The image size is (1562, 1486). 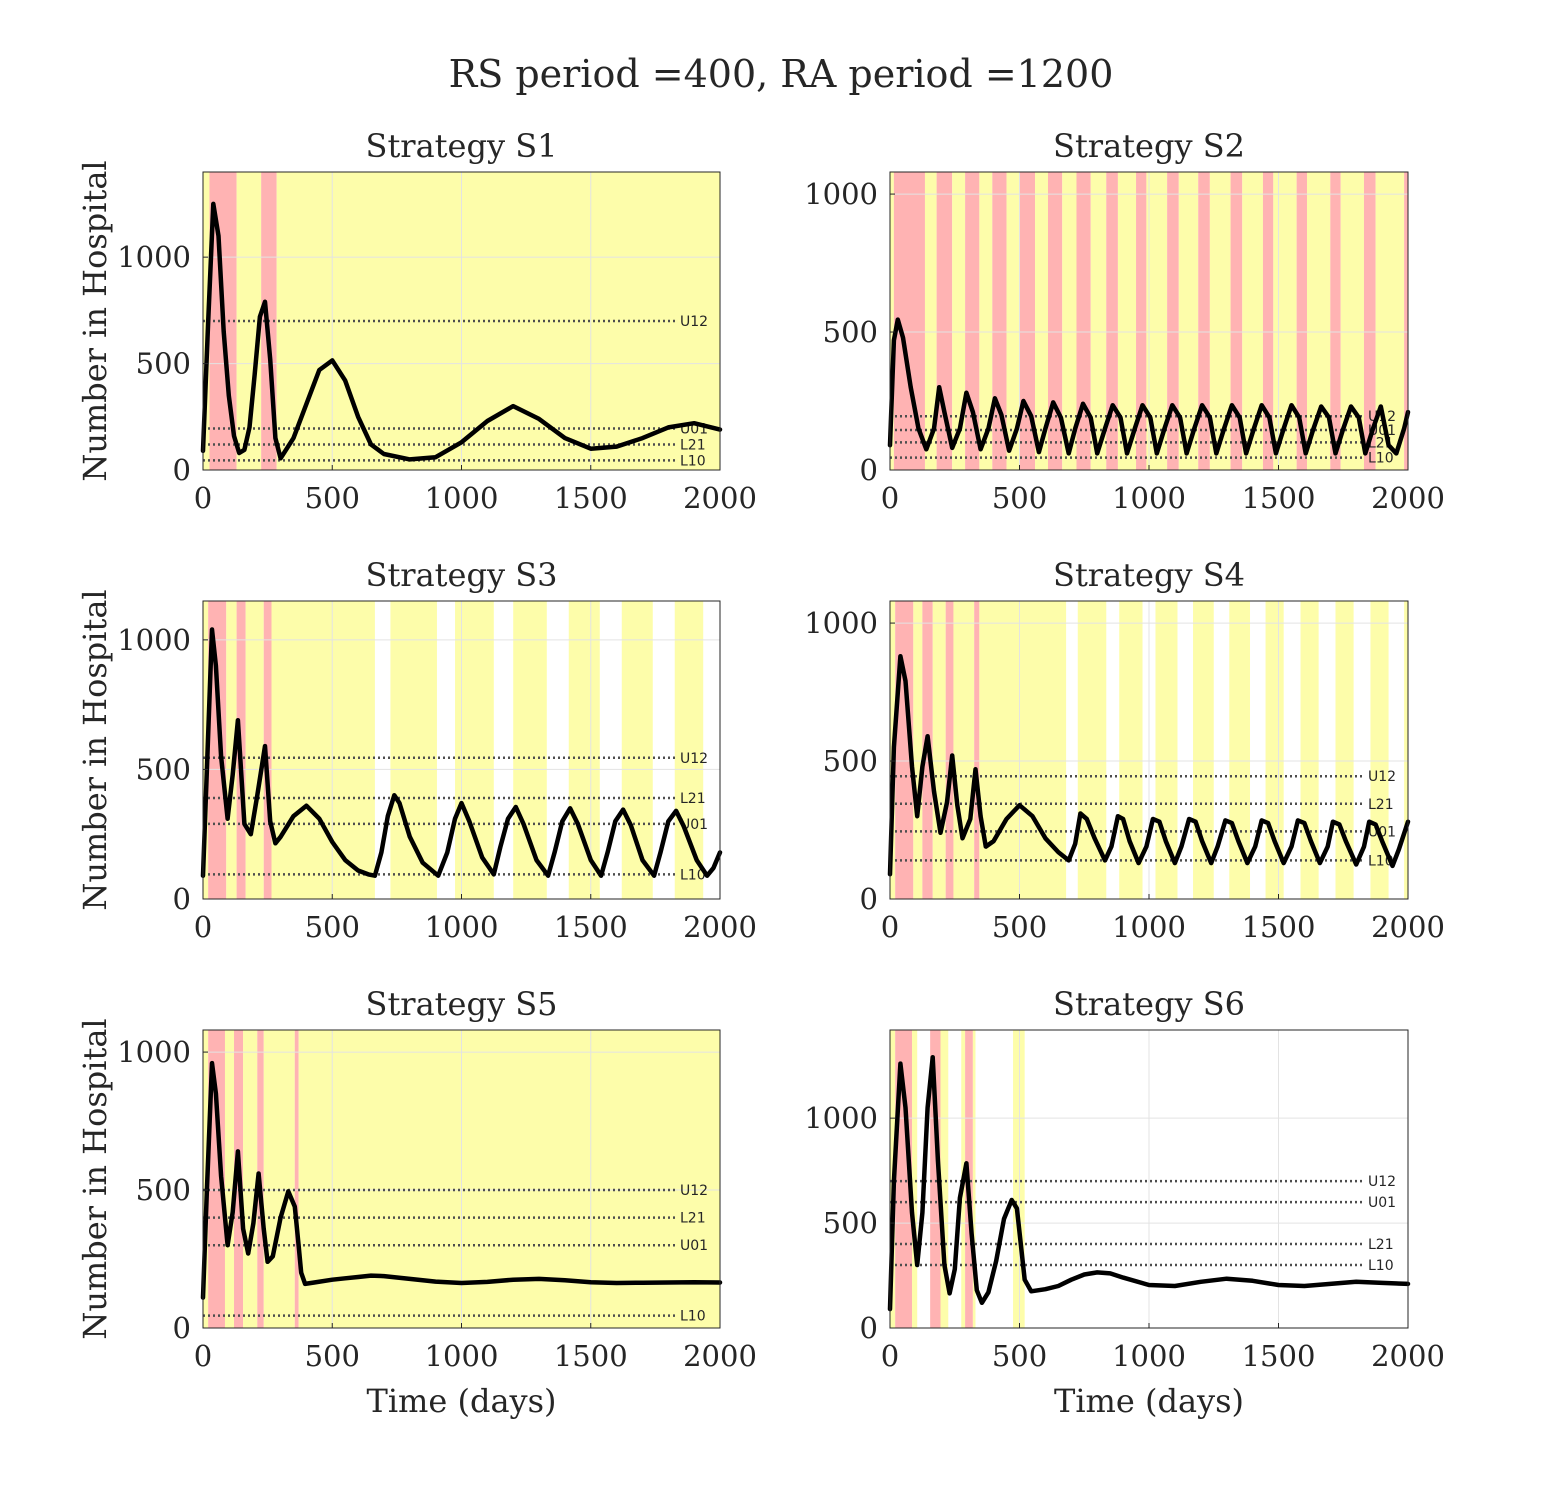 I want to click on subplot-title: Strategy S6, so click(x=1149, y=1004).